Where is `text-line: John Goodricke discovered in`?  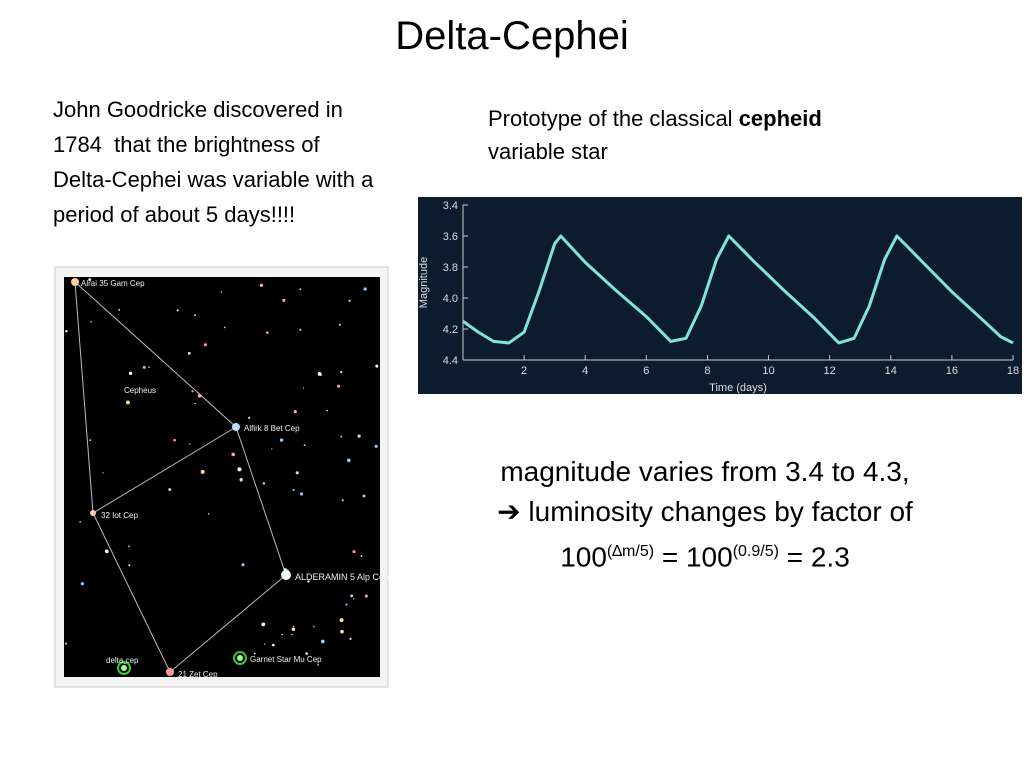 text-line: John Goodricke discovered in is located at coordinates (198, 109).